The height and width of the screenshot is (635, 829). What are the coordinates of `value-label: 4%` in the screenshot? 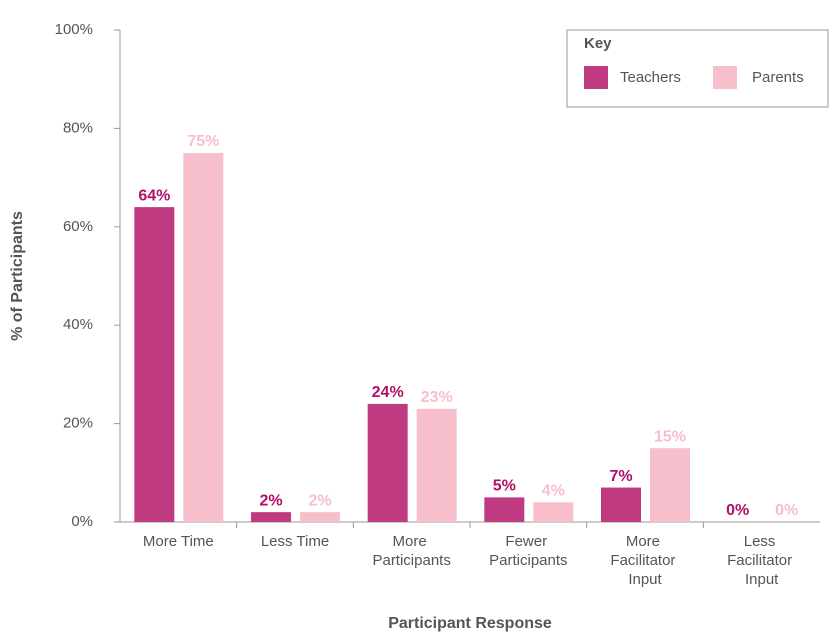 It's located at (553, 491).